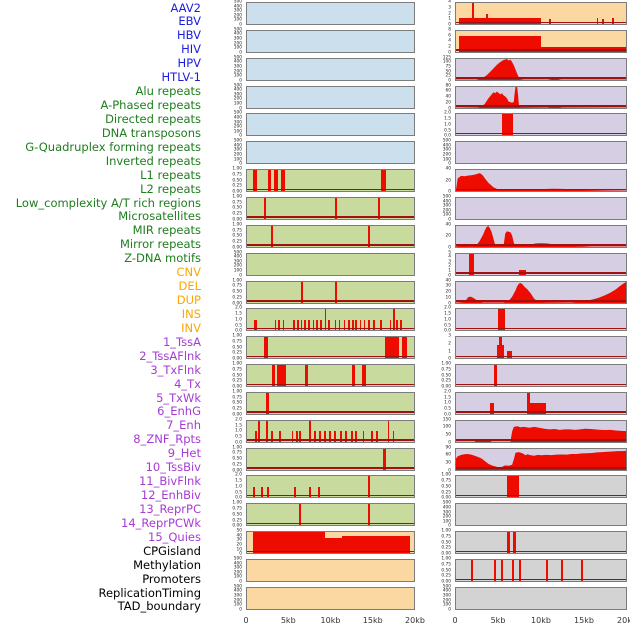 The height and width of the screenshot is (630, 630). What do you see at coordinates (330, 620) in the screenshot?
I see `x-tick-label: 10kb` at bounding box center [330, 620].